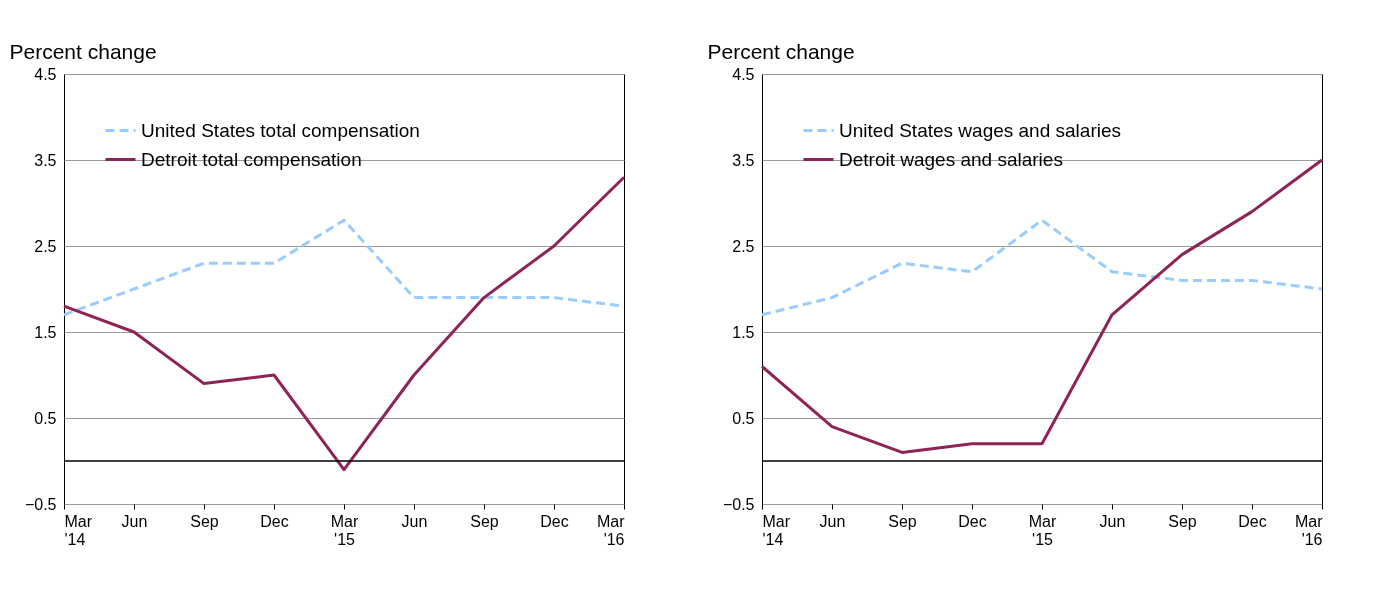  I want to click on line-series, so click(1042, 267).